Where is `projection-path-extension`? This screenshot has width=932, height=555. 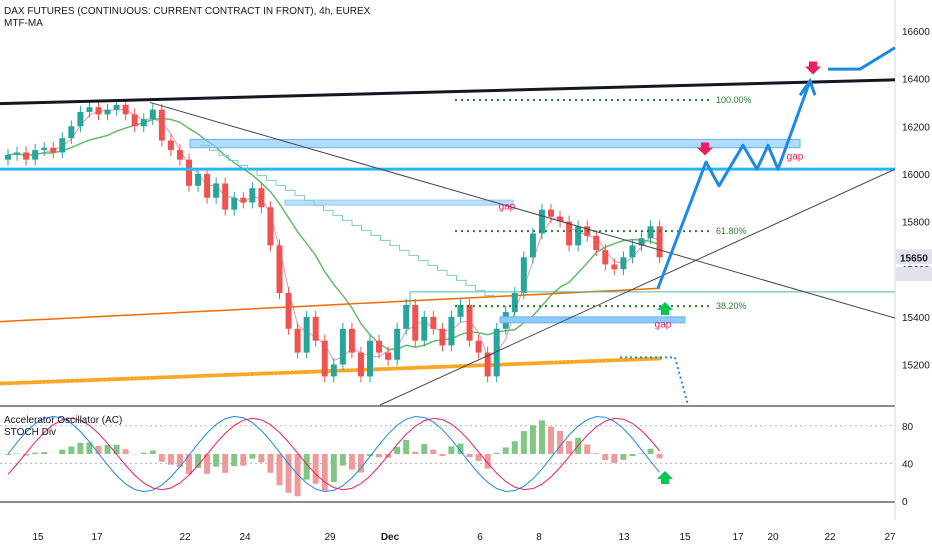
projection-path-extension is located at coordinates (861, 58).